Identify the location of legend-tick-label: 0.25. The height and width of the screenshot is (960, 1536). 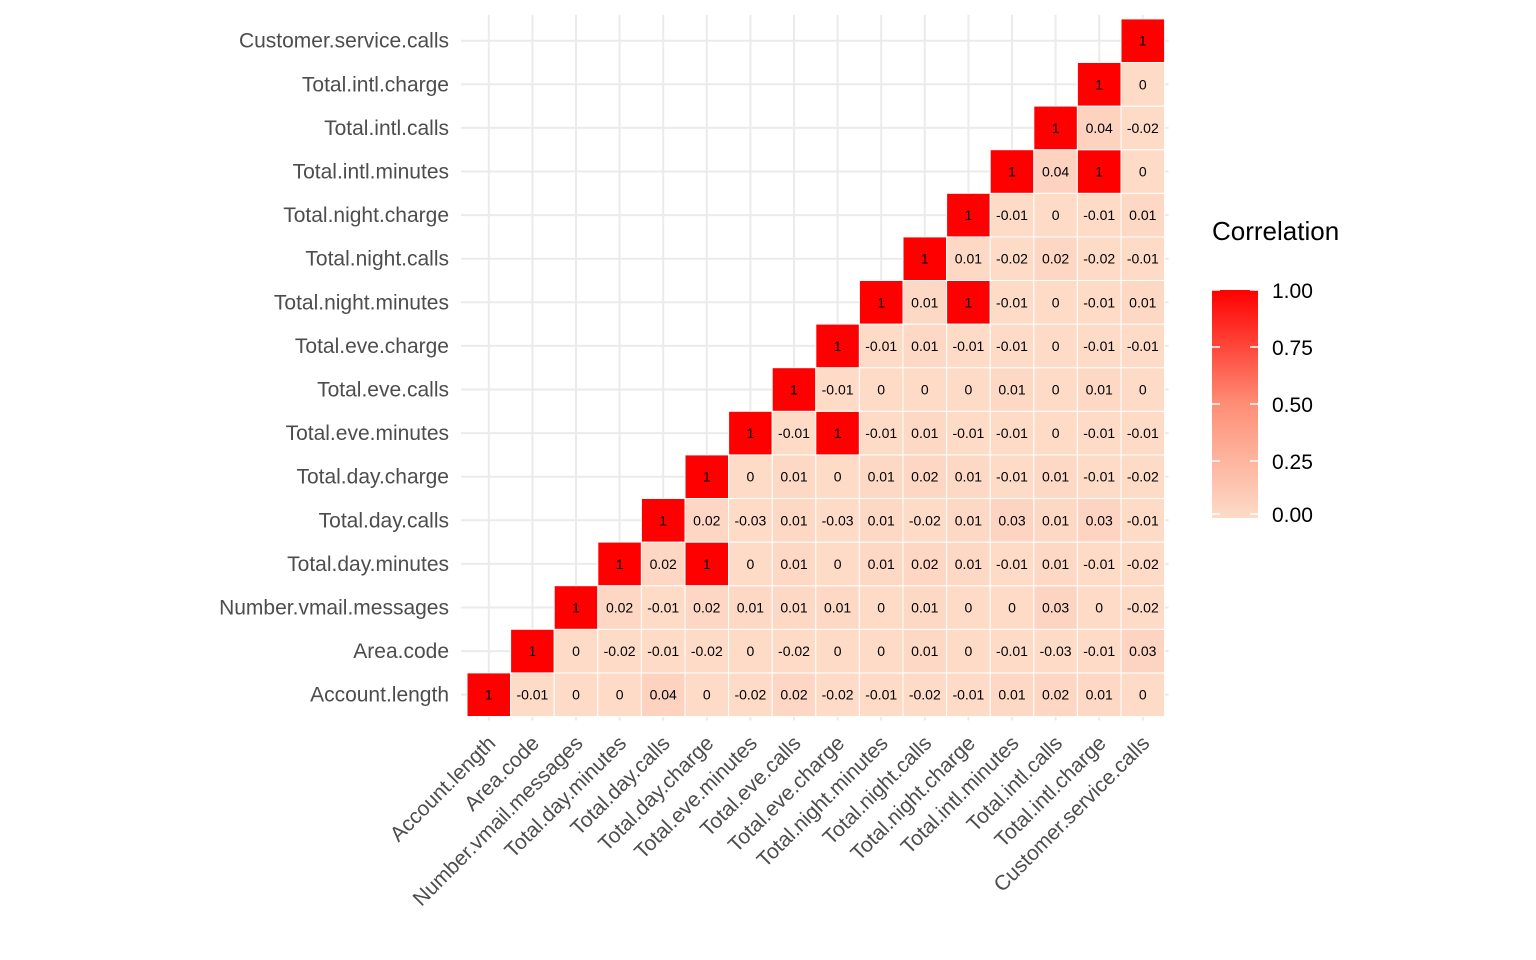
(1292, 462).